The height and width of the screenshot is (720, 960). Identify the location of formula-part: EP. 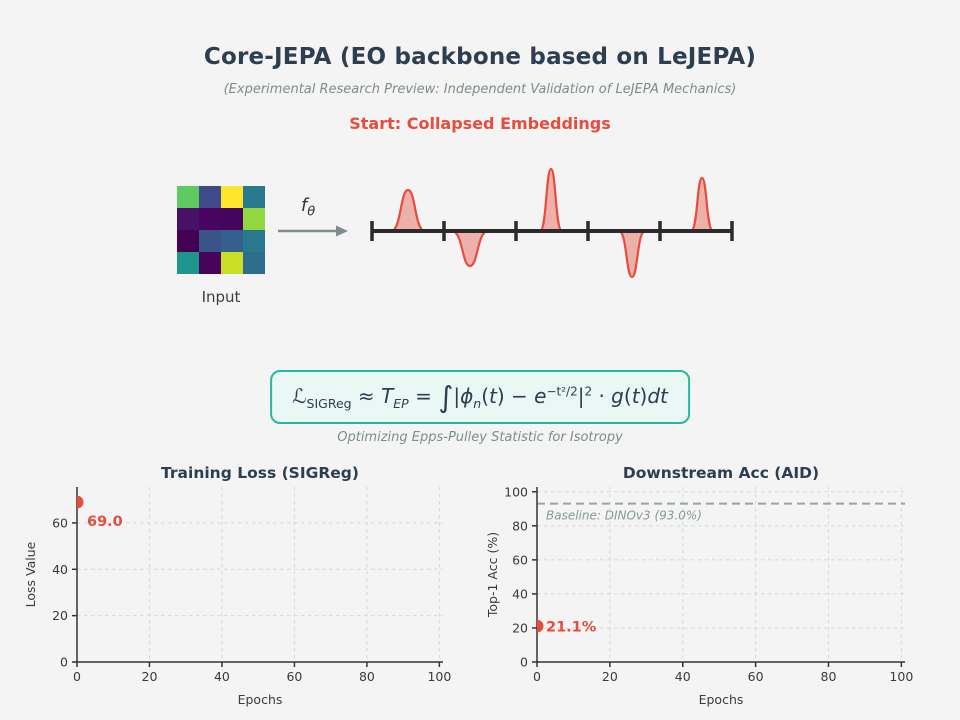
(401, 403).